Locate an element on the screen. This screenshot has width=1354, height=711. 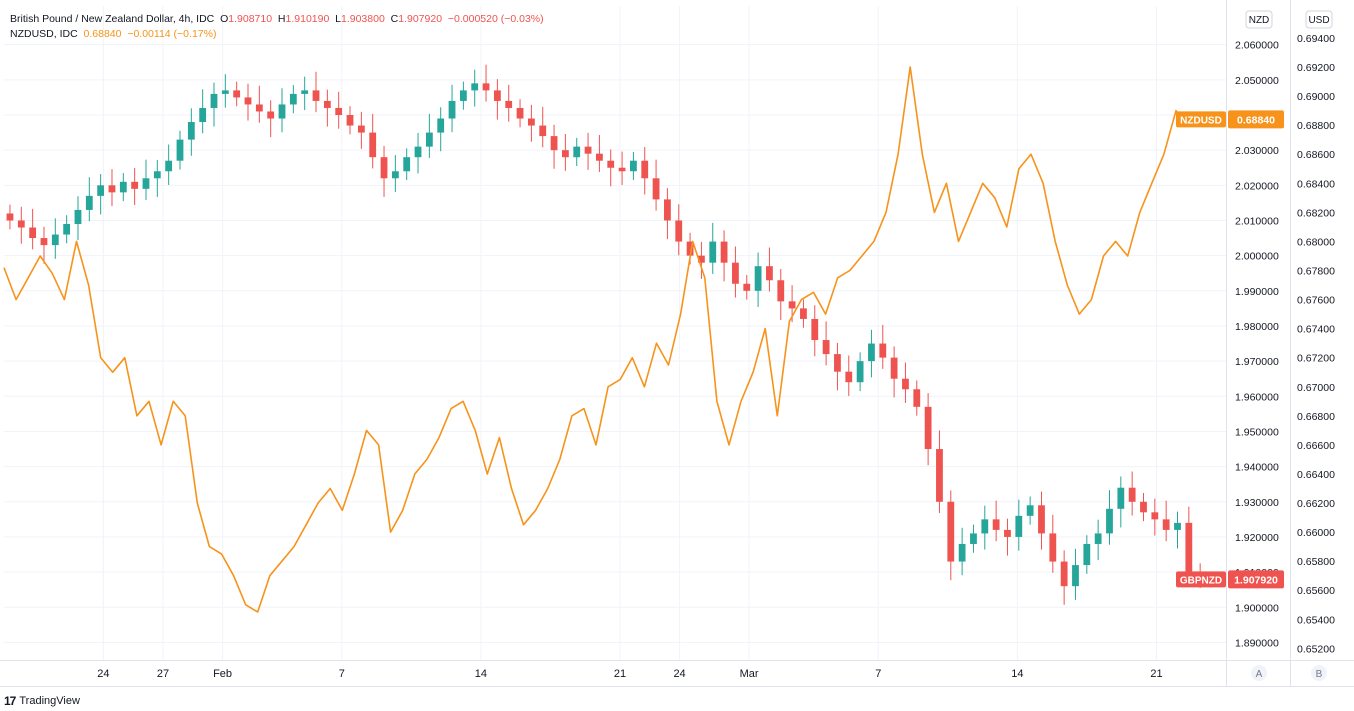
footer-branding: 17 TradingView is located at coordinates (42, 701).